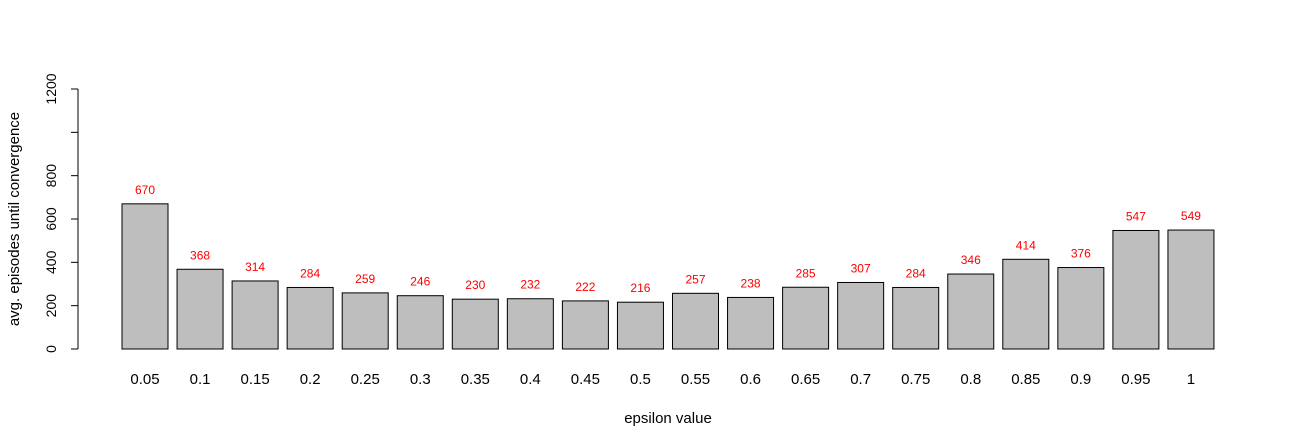  What do you see at coordinates (695, 379) in the screenshot?
I see `x-tick-label: 0.55` at bounding box center [695, 379].